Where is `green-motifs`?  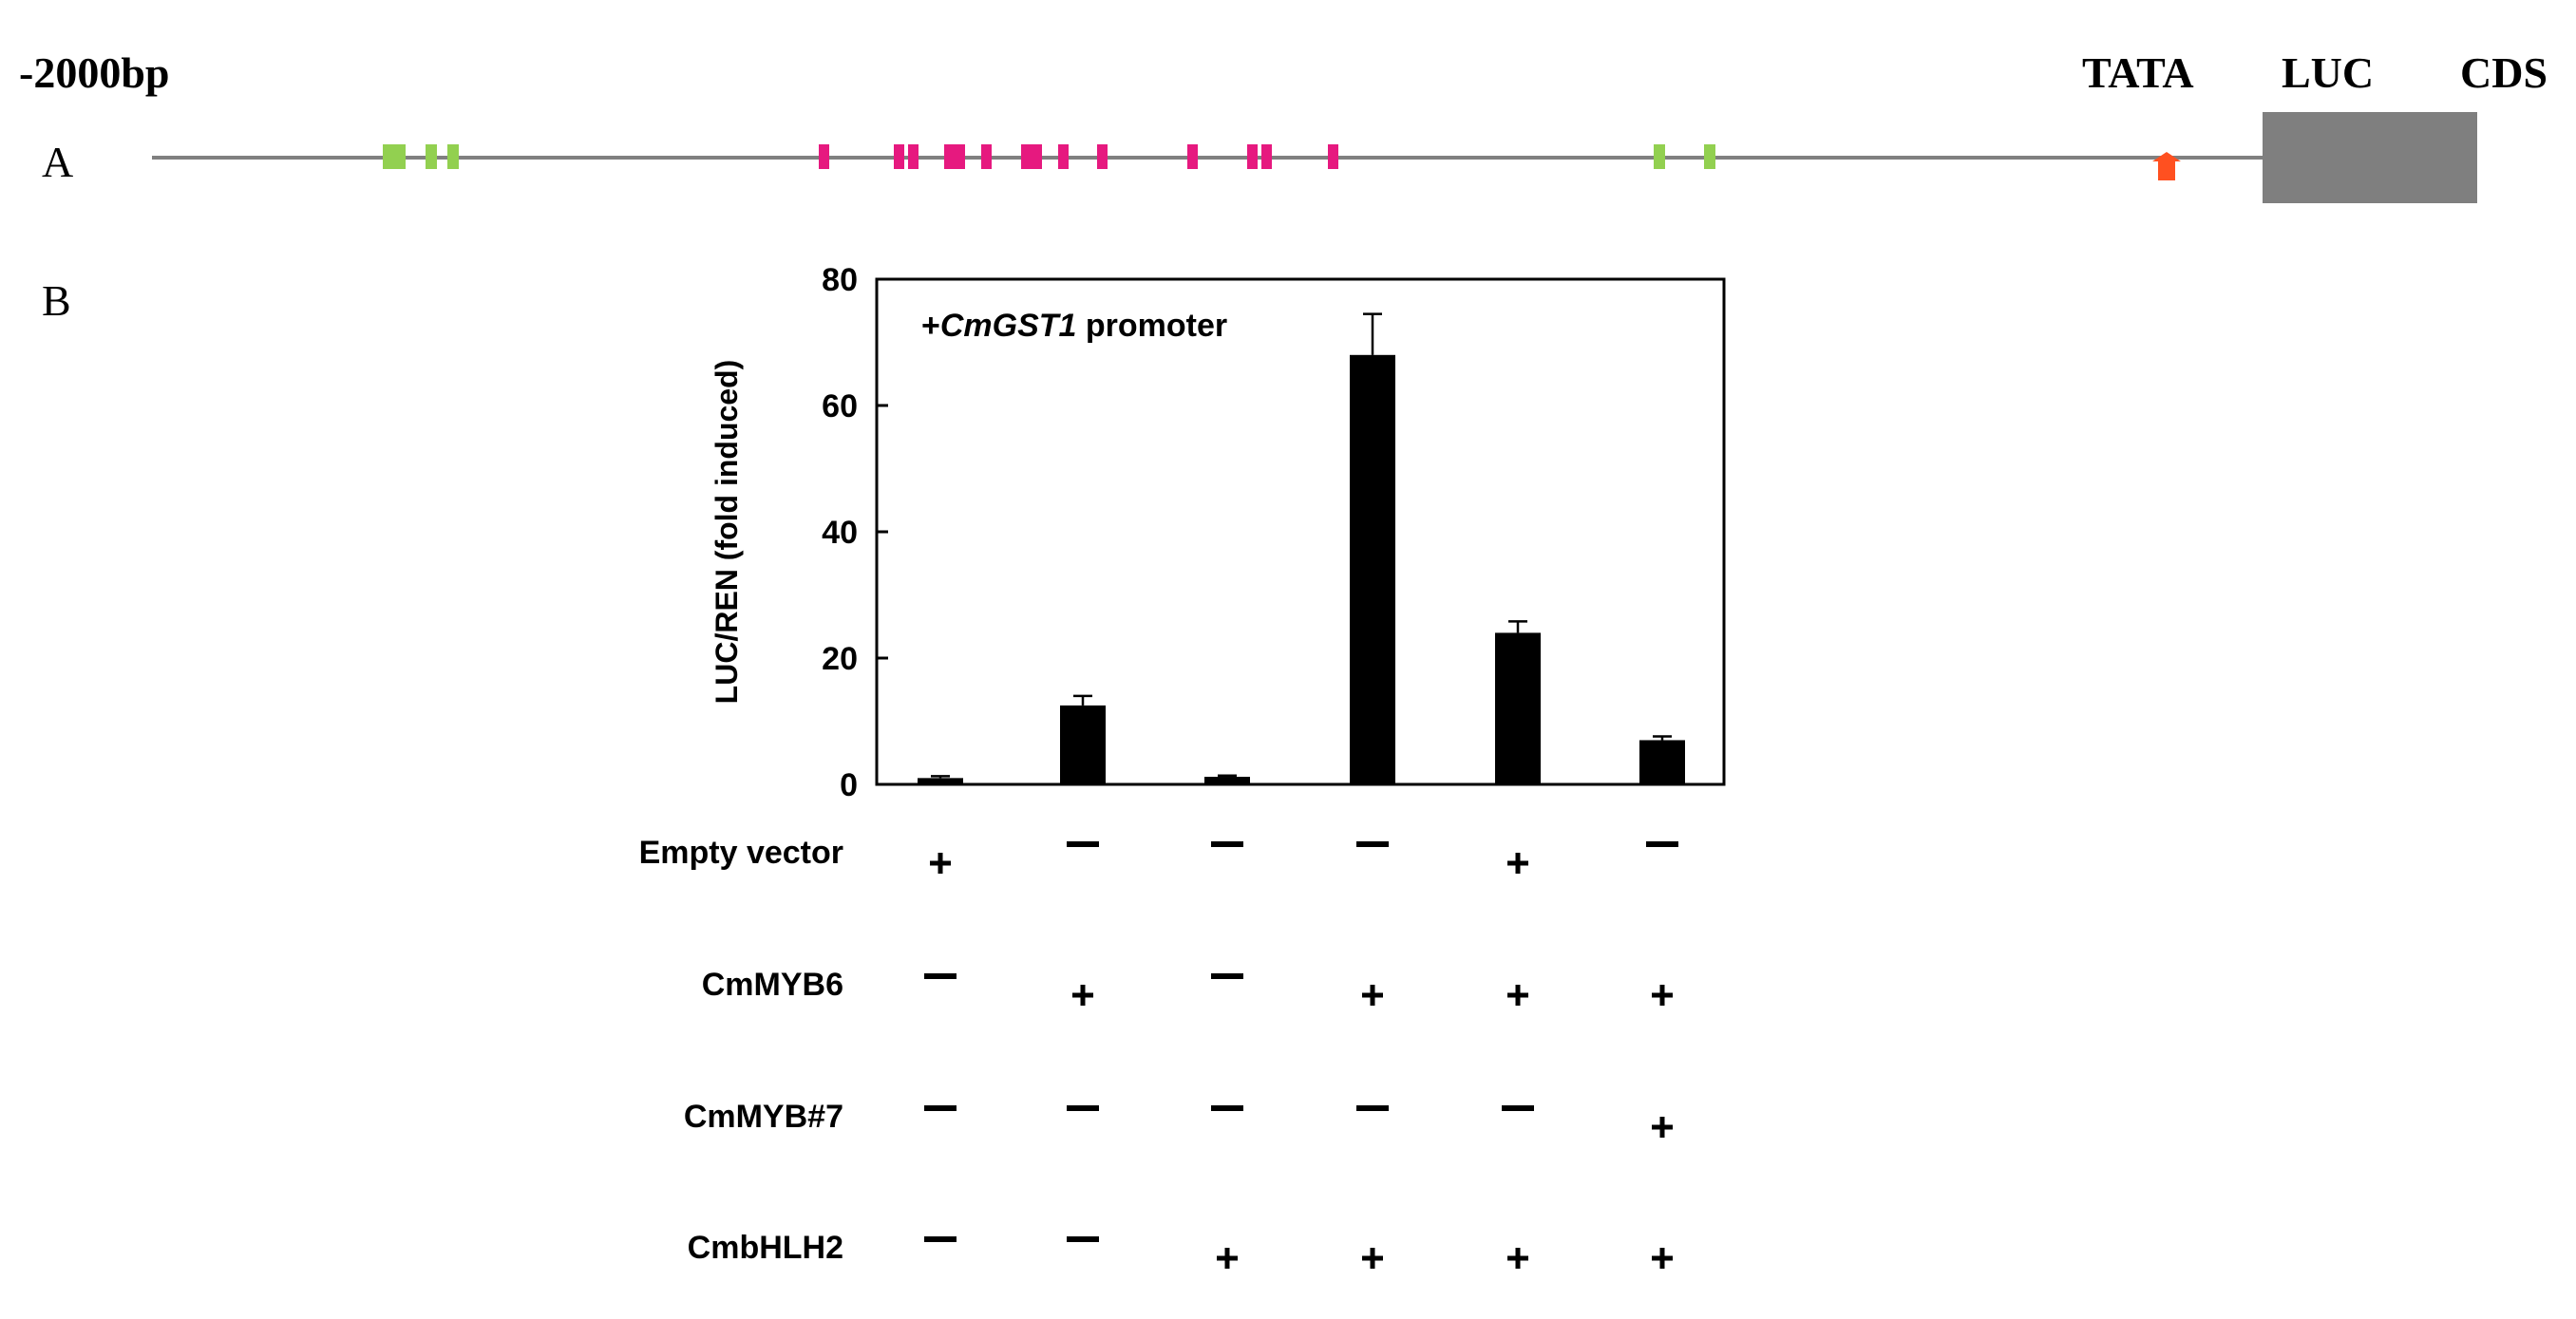 green-motifs is located at coordinates (1049, 156).